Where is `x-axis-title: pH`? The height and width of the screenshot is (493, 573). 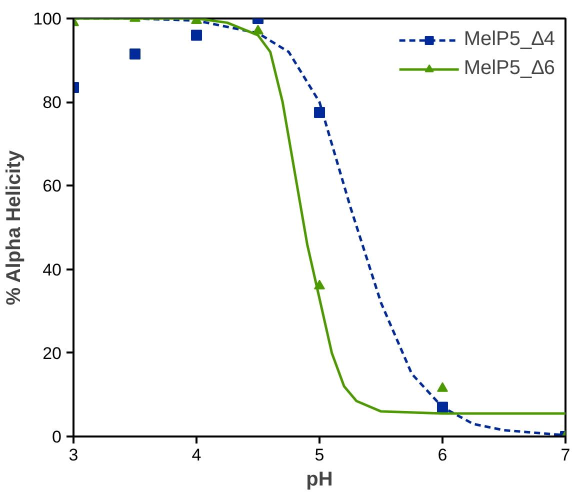 x-axis-title: pH is located at coordinates (319, 479).